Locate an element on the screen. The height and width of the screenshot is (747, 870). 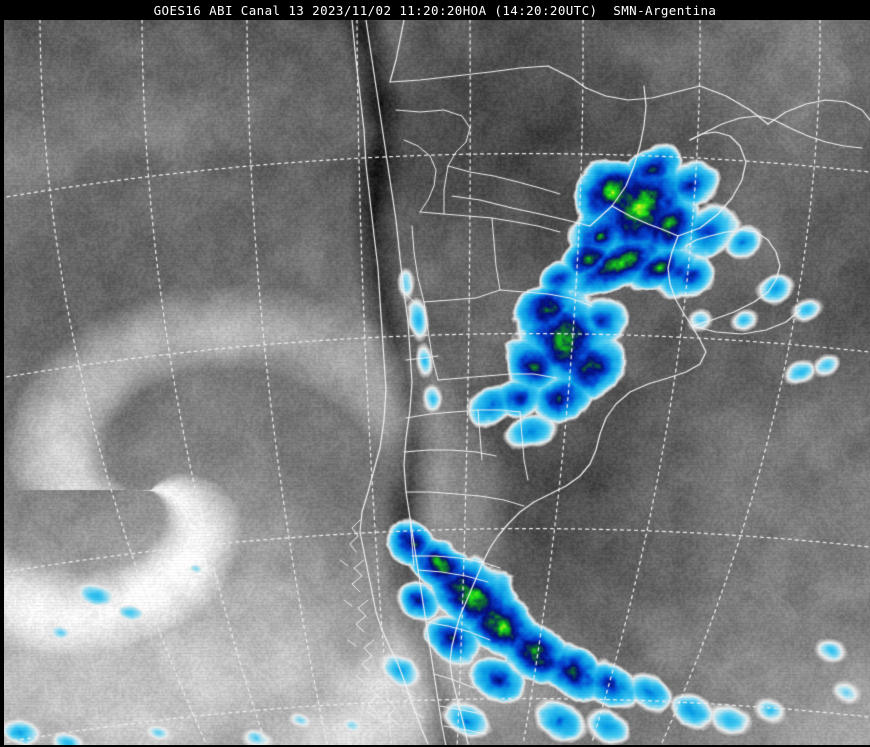
left-border is located at coordinates (2, 383).